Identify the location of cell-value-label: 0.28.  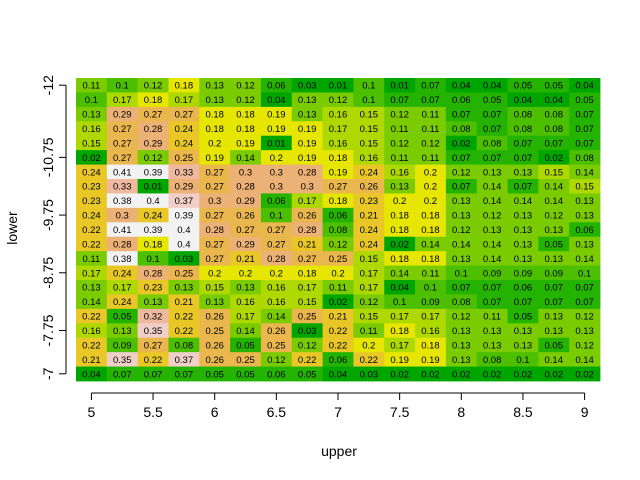
(276, 259).